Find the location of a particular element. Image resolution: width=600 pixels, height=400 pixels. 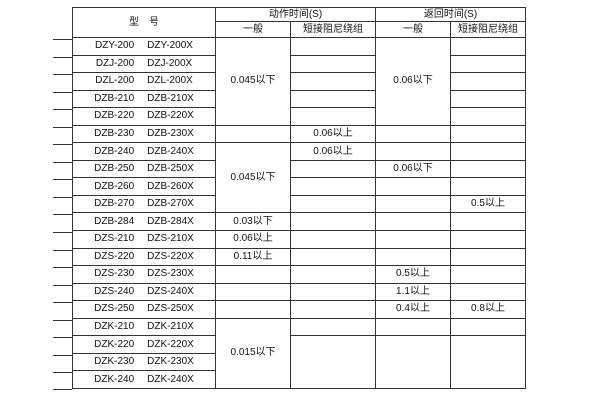

model-cell: DZB-284 DZB-284X is located at coordinates (144, 222).